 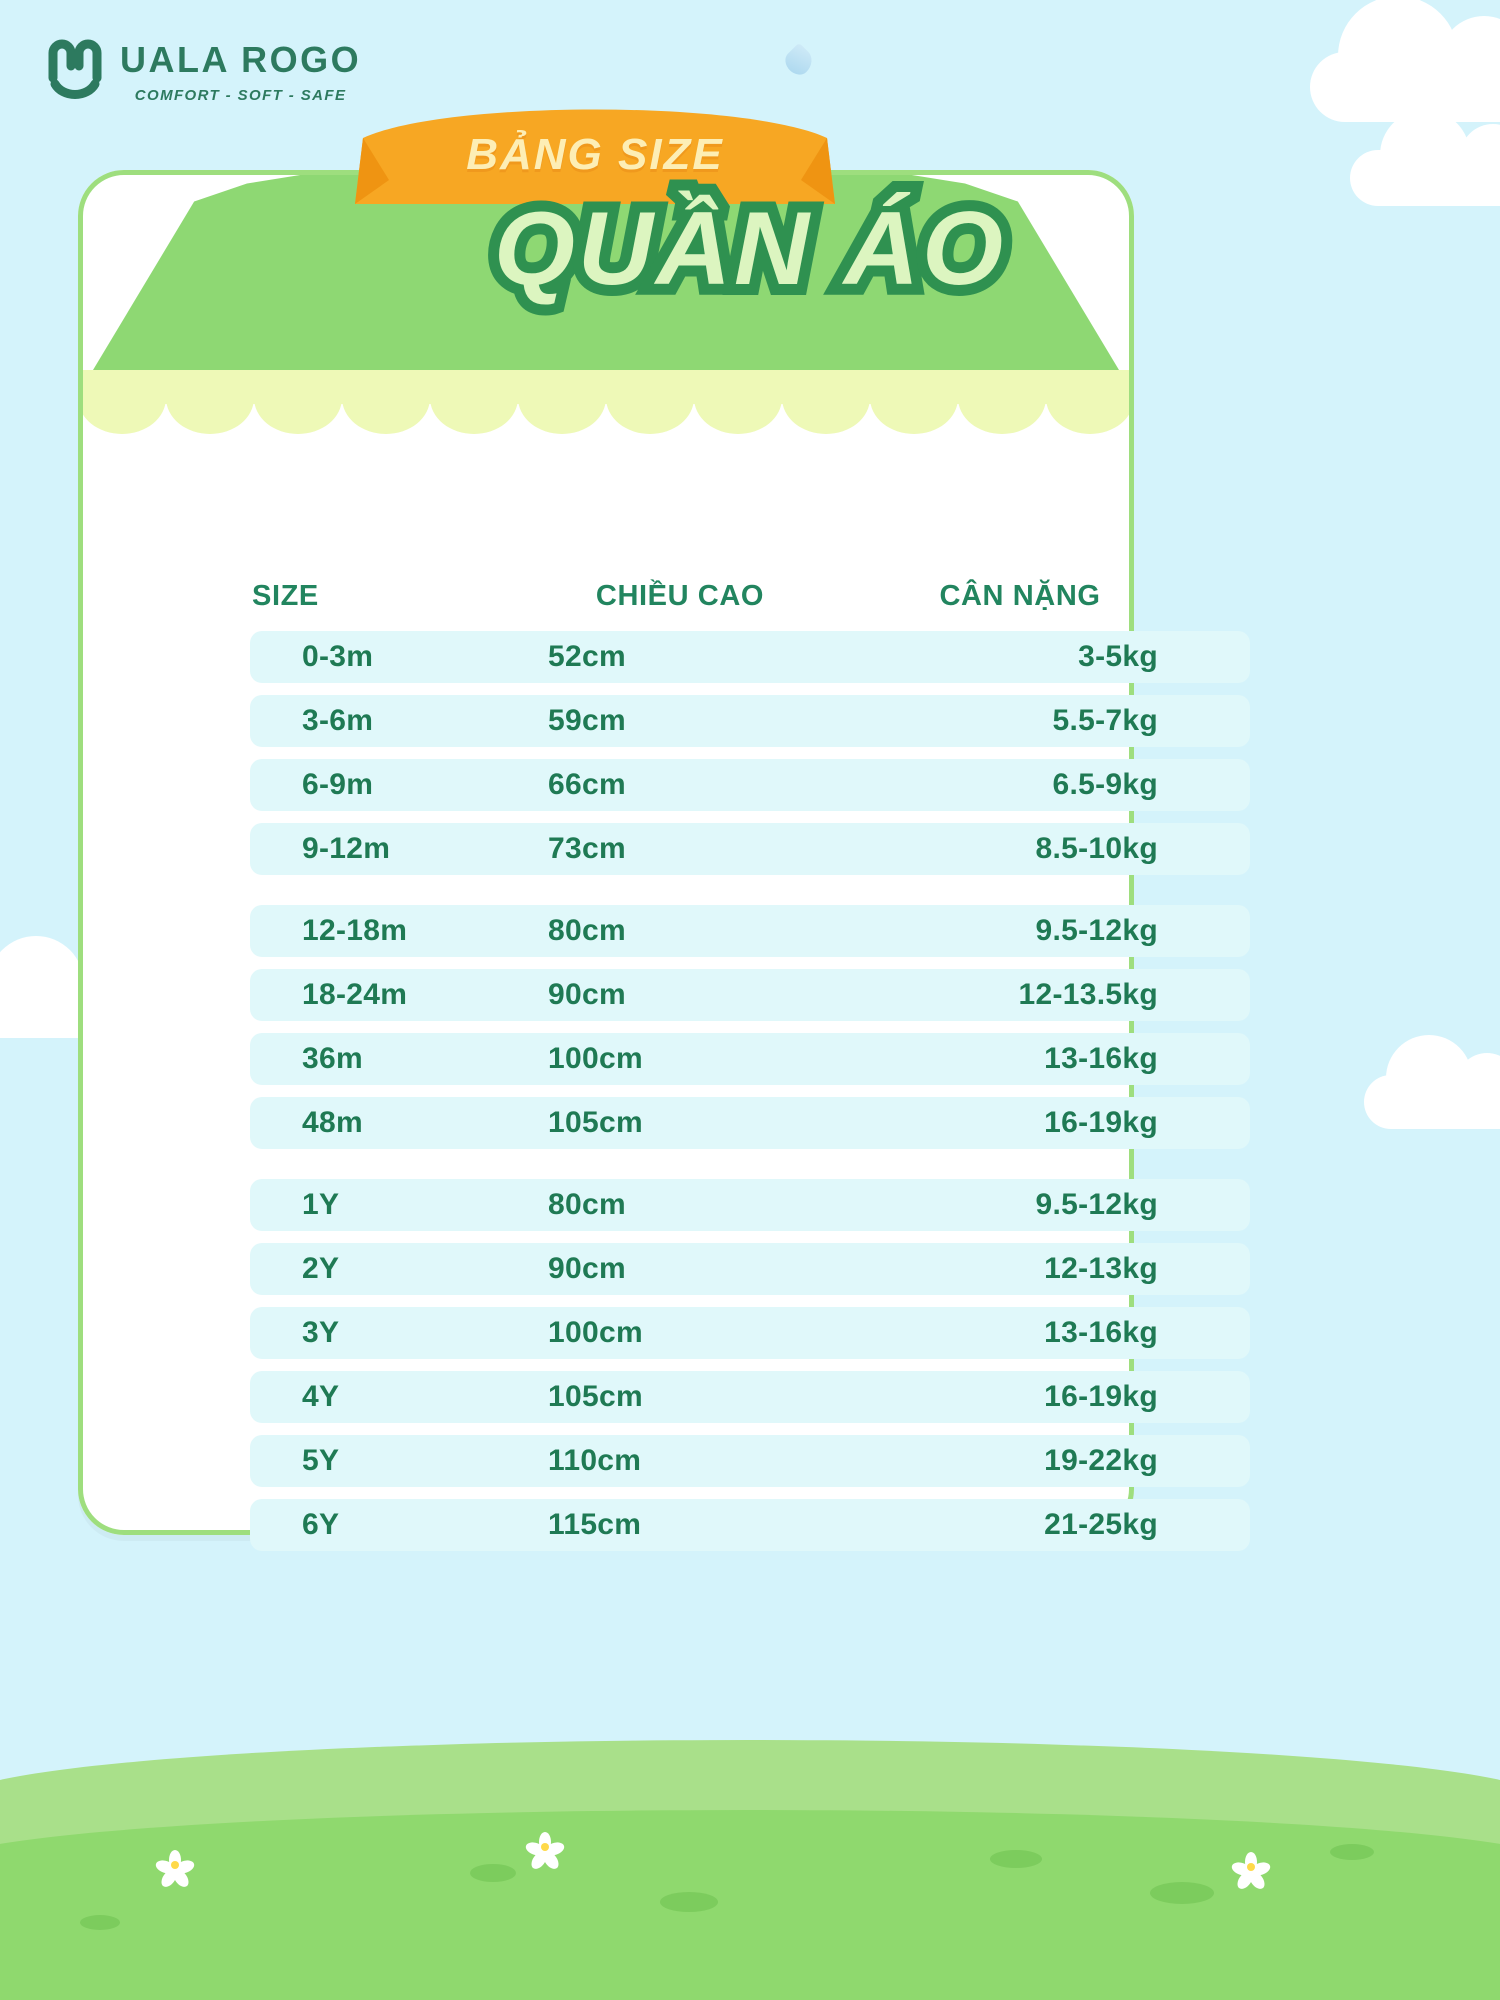 What do you see at coordinates (1088, 994) in the screenshot?
I see `cell-weight: 12-13.5kg` at bounding box center [1088, 994].